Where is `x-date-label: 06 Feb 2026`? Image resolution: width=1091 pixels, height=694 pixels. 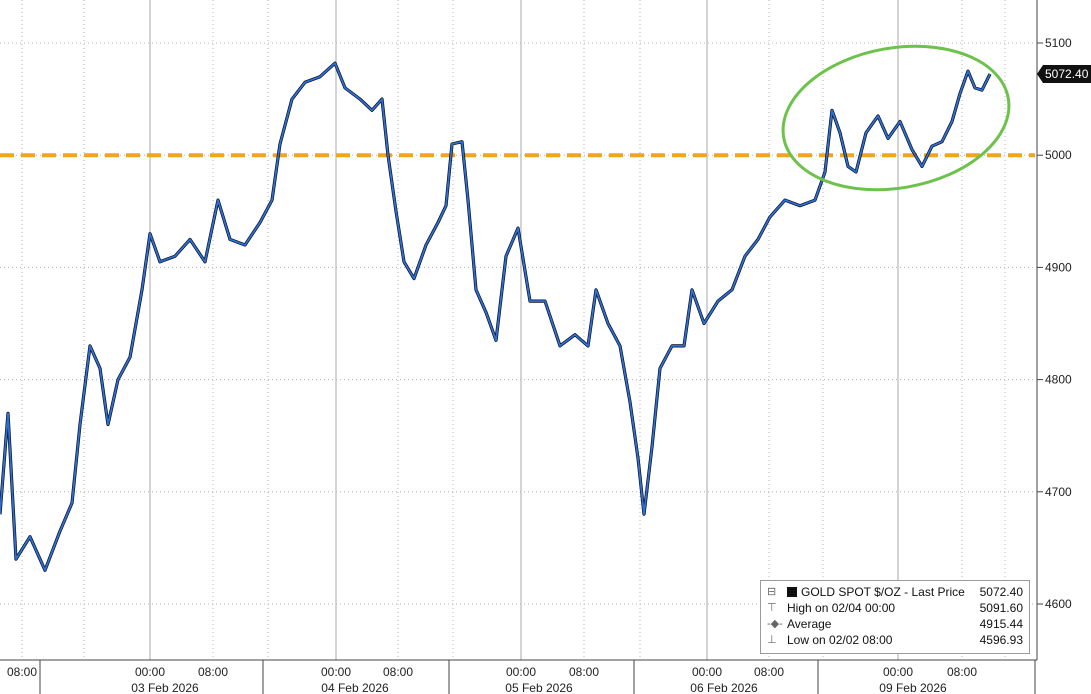 x-date-label: 06 Feb 2026 is located at coordinates (724, 687).